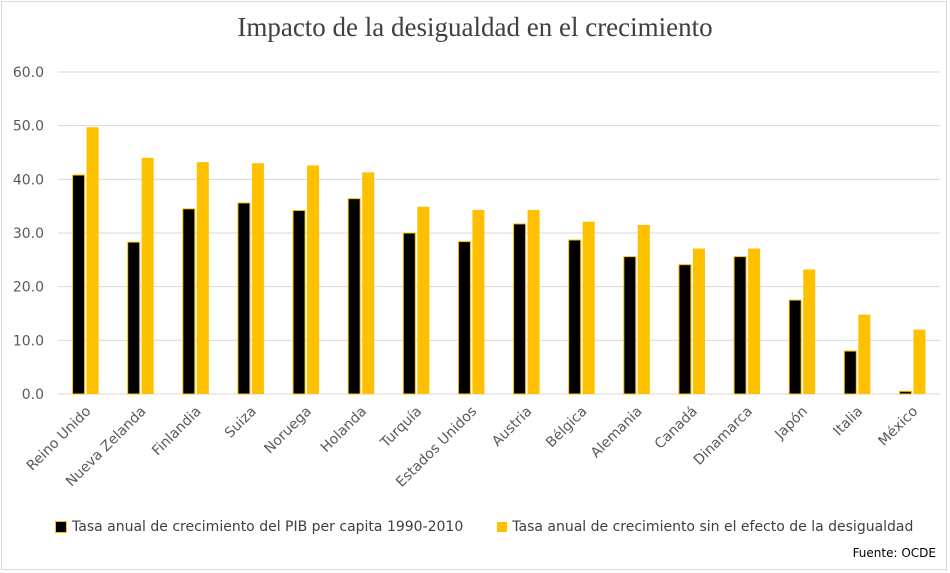 The width and height of the screenshot is (950, 573). Describe the element at coordinates (566, 427) in the screenshot. I see `x-tick-label: Bélgica` at that location.